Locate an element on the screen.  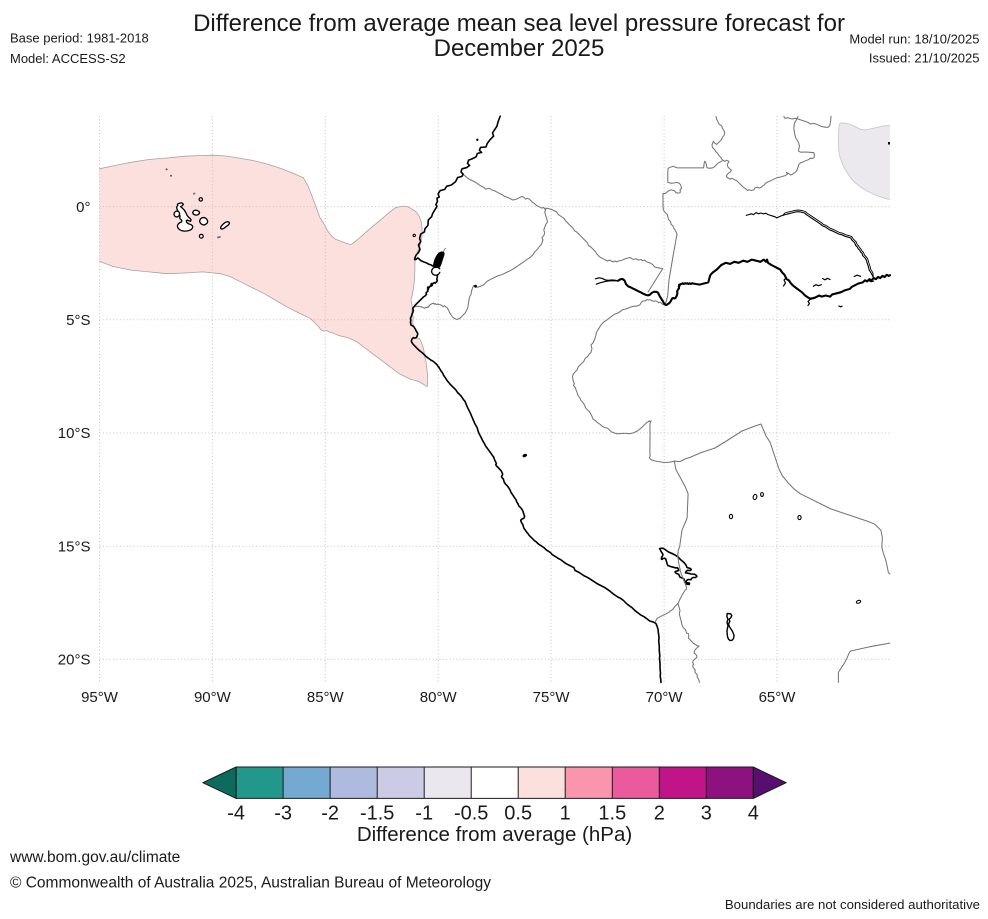
svg-text: 4 is located at coordinates (753, 814).